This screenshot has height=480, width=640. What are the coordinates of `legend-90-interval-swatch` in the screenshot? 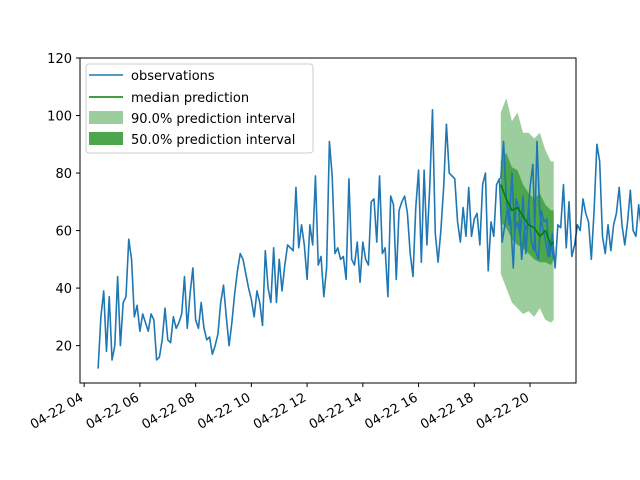 It's located at (106, 117).